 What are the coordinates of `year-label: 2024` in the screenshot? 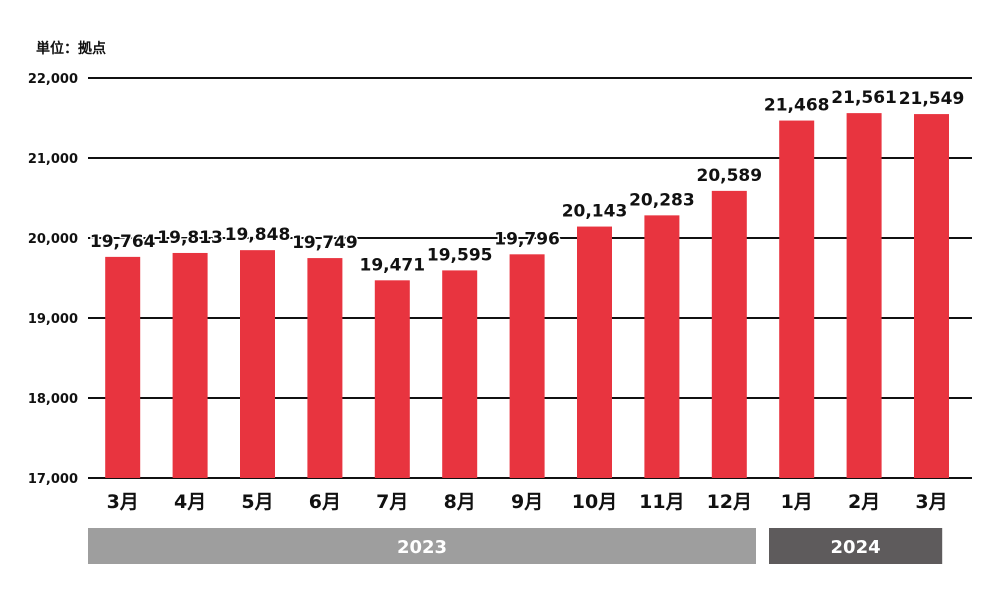 It's located at (856, 547).